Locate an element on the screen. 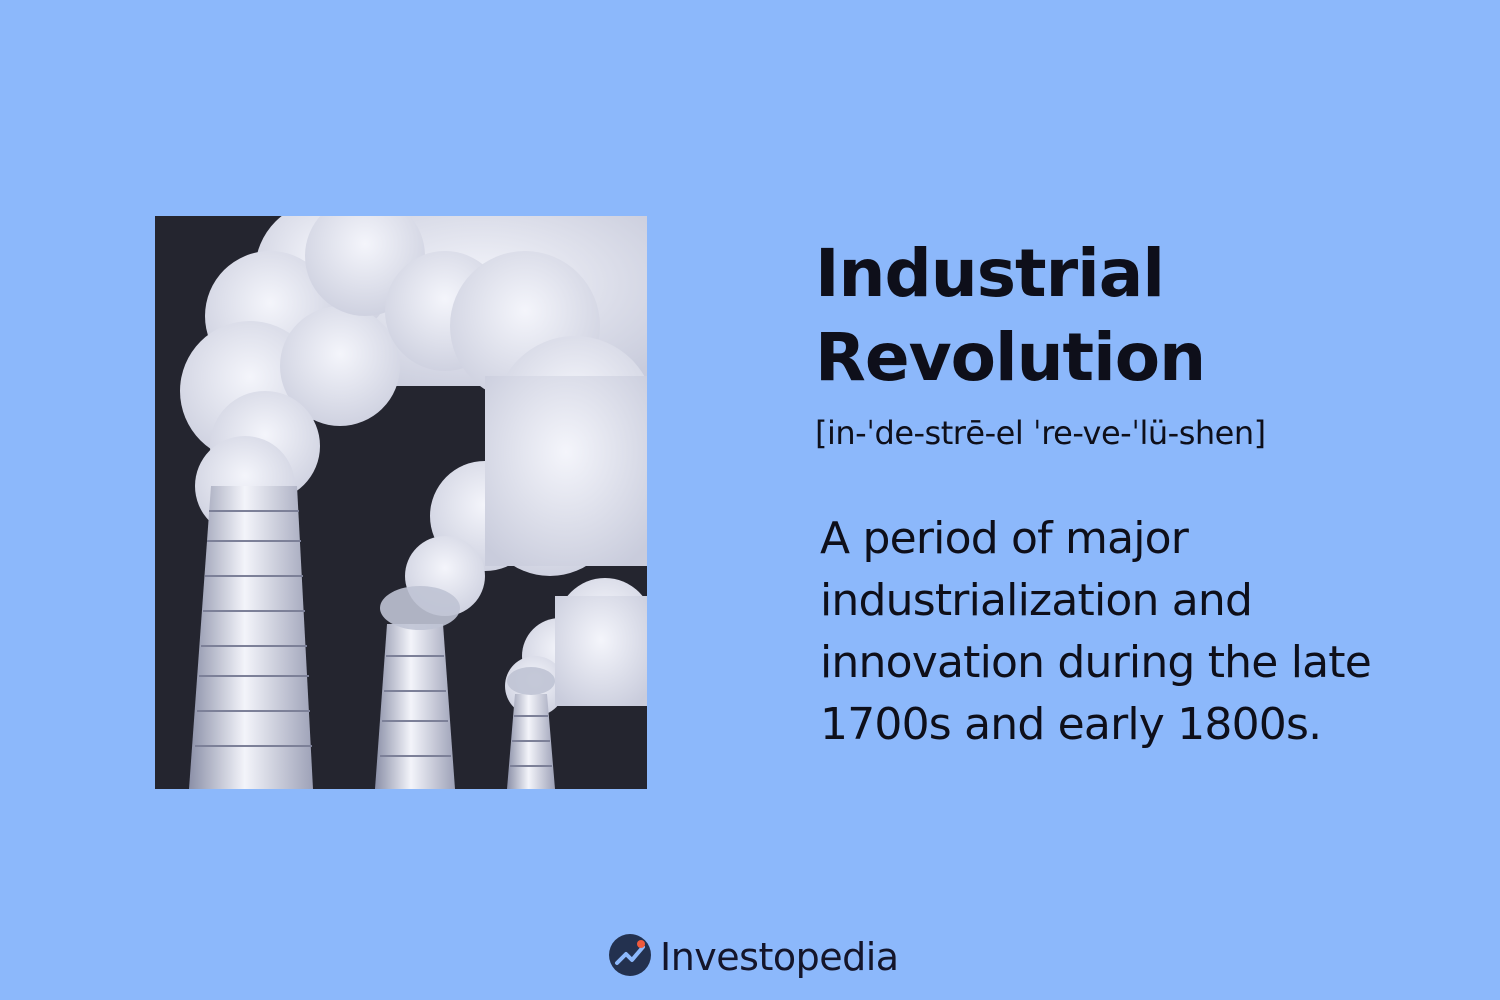 The image size is (1500, 1000). medium-smokestack is located at coordinates (415, 706).